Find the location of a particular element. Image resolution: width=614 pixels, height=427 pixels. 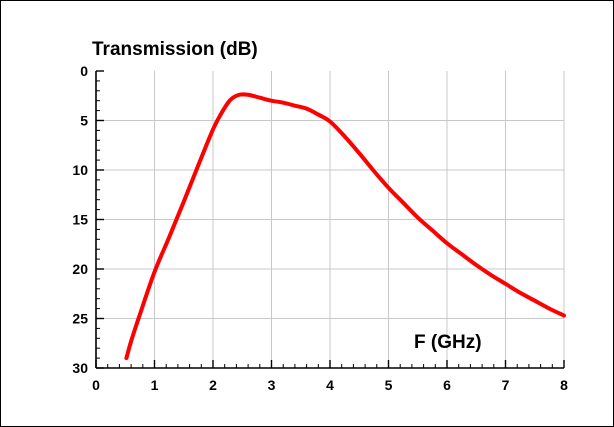

y-tick-labels: 0 5 10 15 20 25 30 is located at coordinates (80, 219).